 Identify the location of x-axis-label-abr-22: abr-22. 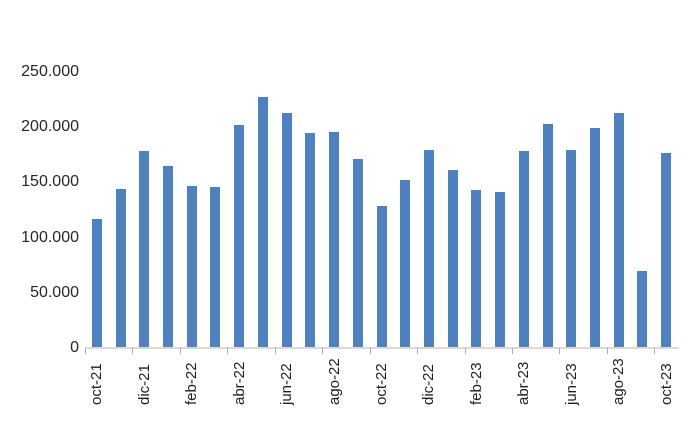
(239, 383).